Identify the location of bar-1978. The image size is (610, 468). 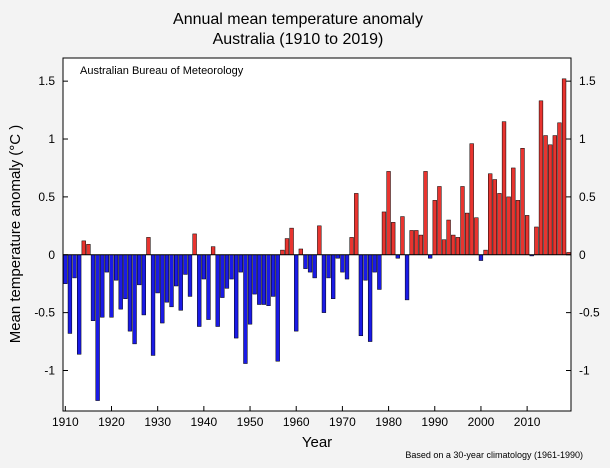
(379, 272).